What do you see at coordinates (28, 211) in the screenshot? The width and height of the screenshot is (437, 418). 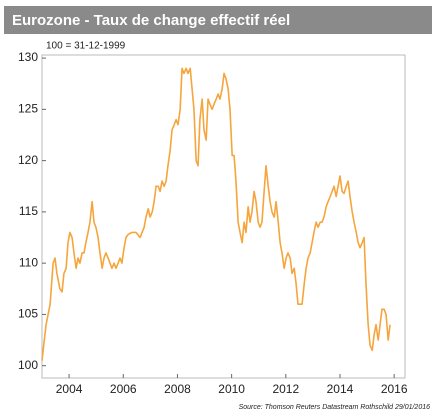 I see `y-tick-label: 115` at bounding box center [28, 211].